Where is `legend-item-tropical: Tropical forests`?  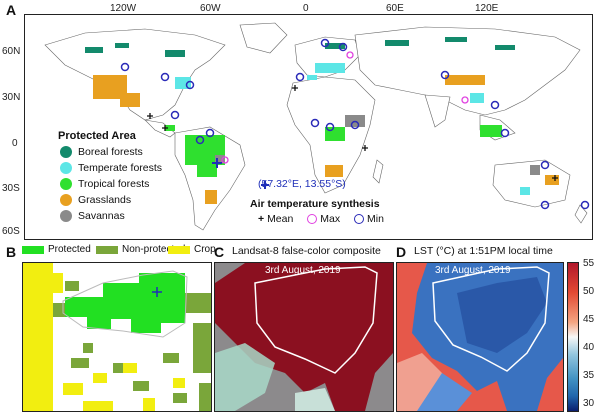
legend-item-tropical: Tropical forests is located at coordinates (104, 184).